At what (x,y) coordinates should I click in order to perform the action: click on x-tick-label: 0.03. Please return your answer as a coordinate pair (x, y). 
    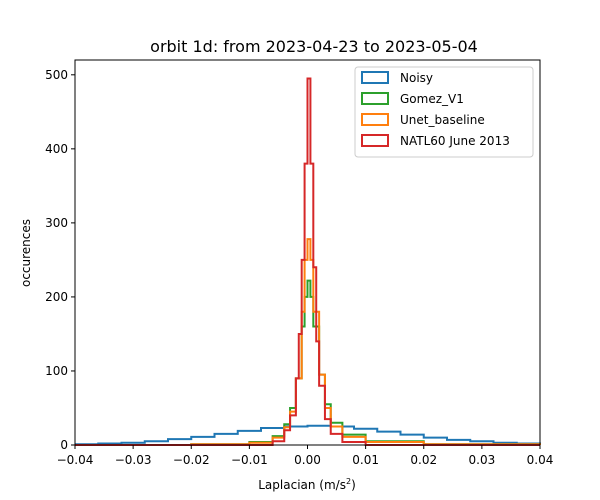
    Looking at the image, I should click on (482, 460).